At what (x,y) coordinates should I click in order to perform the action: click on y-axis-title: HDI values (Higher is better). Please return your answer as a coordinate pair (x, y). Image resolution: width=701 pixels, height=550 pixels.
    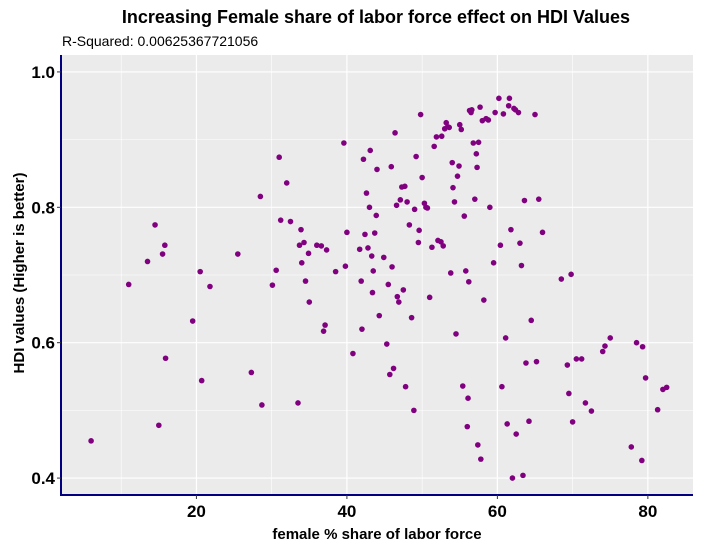
    Looking at the image, I should click on (19, 273).